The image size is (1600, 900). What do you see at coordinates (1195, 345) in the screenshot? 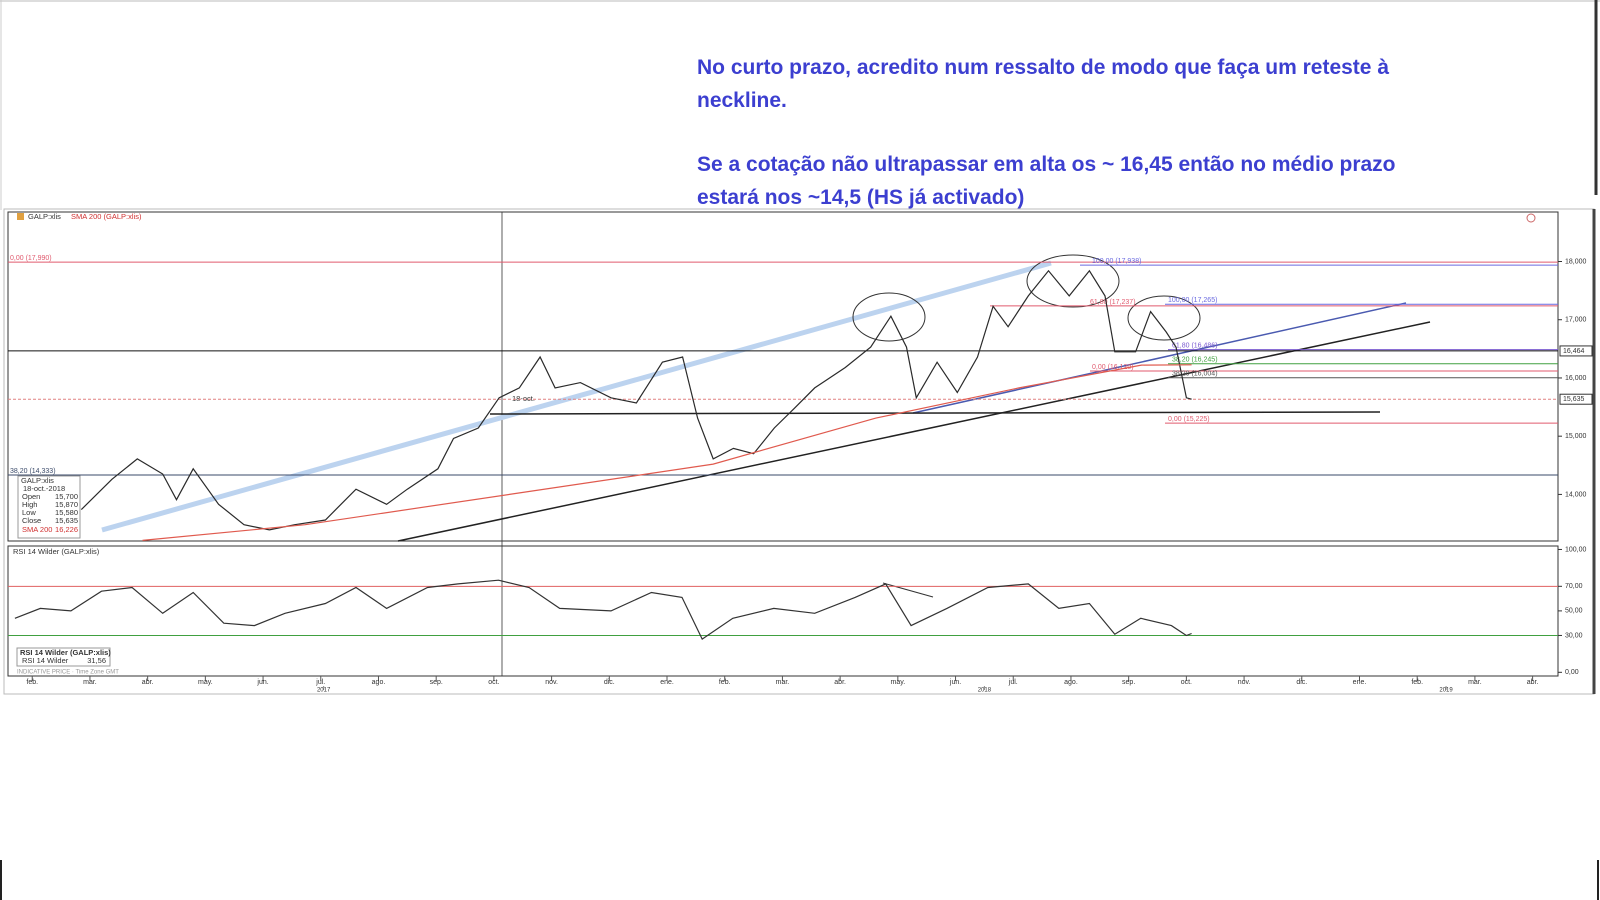
I see `level-label: 61,80 (16,486)` at bounding box center [1195, 345].